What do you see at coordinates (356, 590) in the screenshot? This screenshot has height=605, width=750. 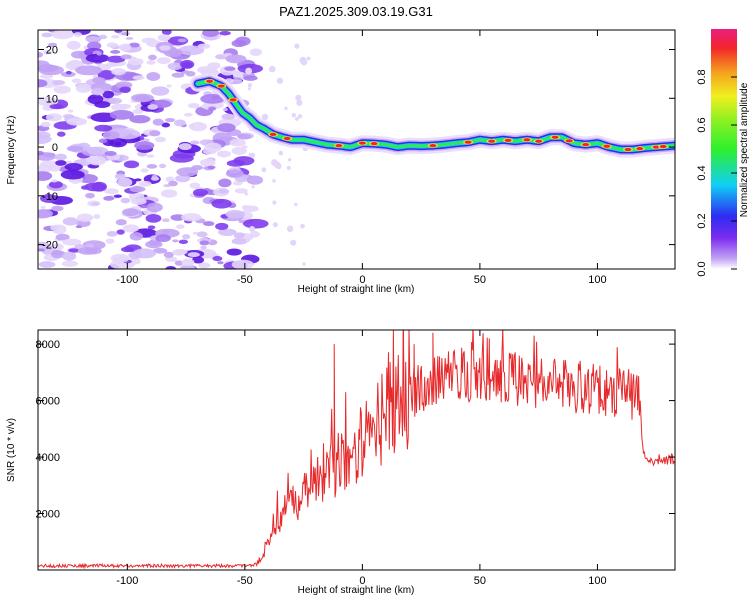 I see `snr-xlabel: Height of straight line (km)` at bounding box center [356, 590].